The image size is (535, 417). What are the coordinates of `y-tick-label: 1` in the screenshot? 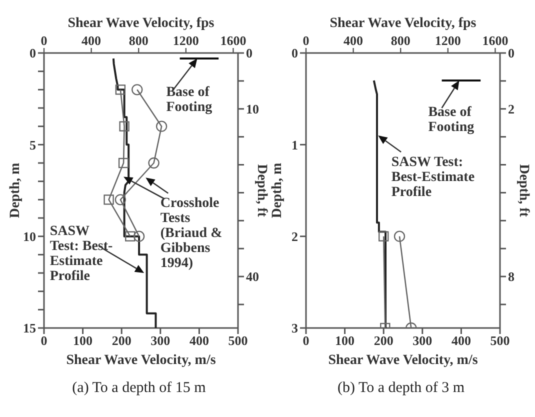 It's located at (295, 144).